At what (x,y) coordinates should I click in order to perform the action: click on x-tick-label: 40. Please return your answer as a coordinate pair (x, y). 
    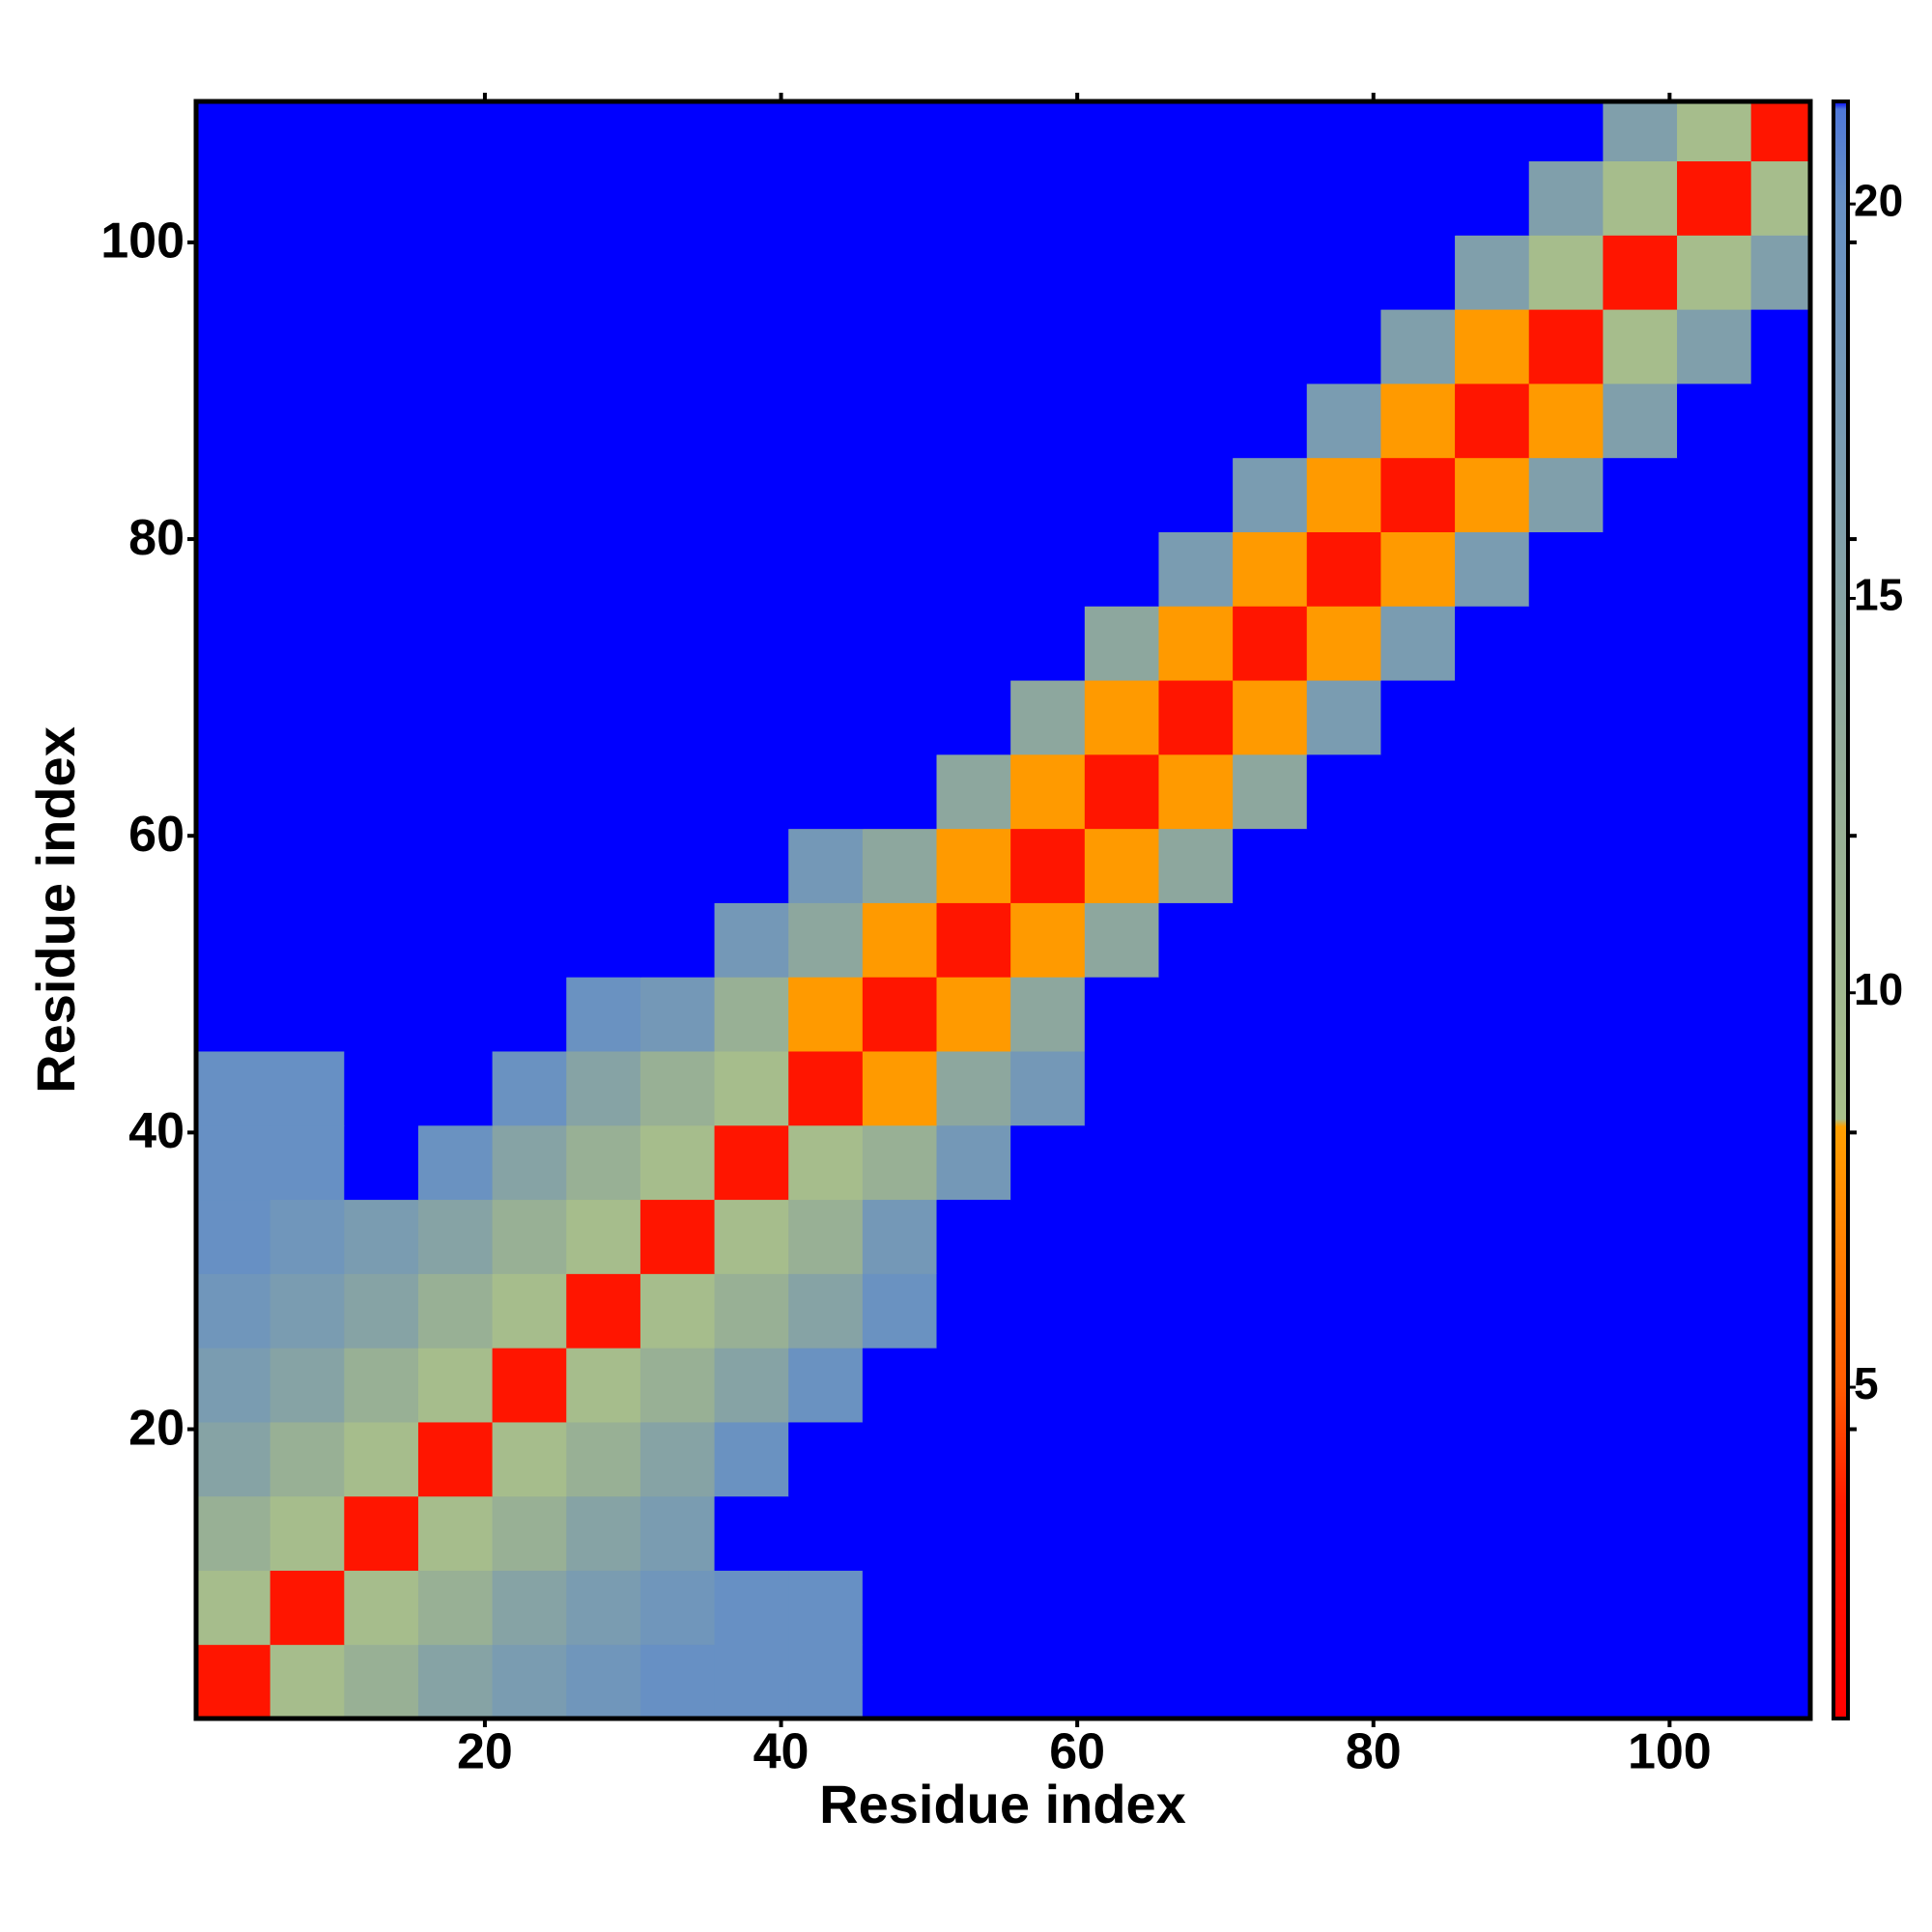
    Looking at the image, I should click on (781, 1752).